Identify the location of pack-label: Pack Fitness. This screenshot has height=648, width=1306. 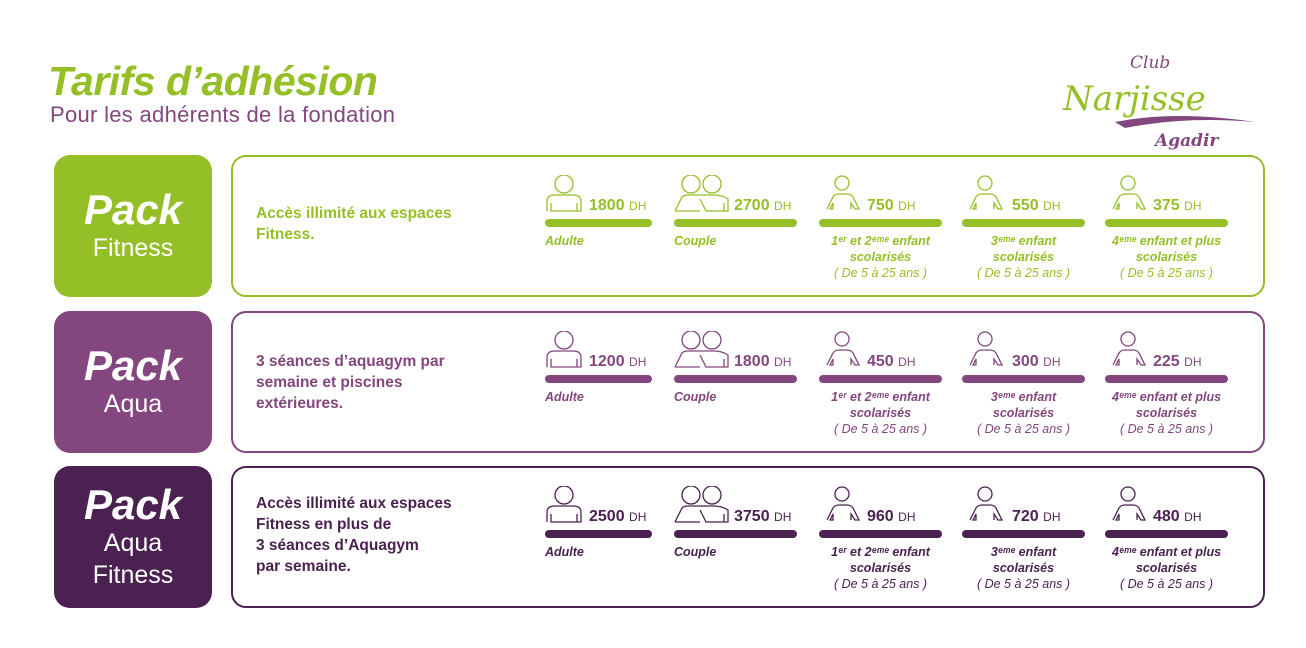
(133, 226).